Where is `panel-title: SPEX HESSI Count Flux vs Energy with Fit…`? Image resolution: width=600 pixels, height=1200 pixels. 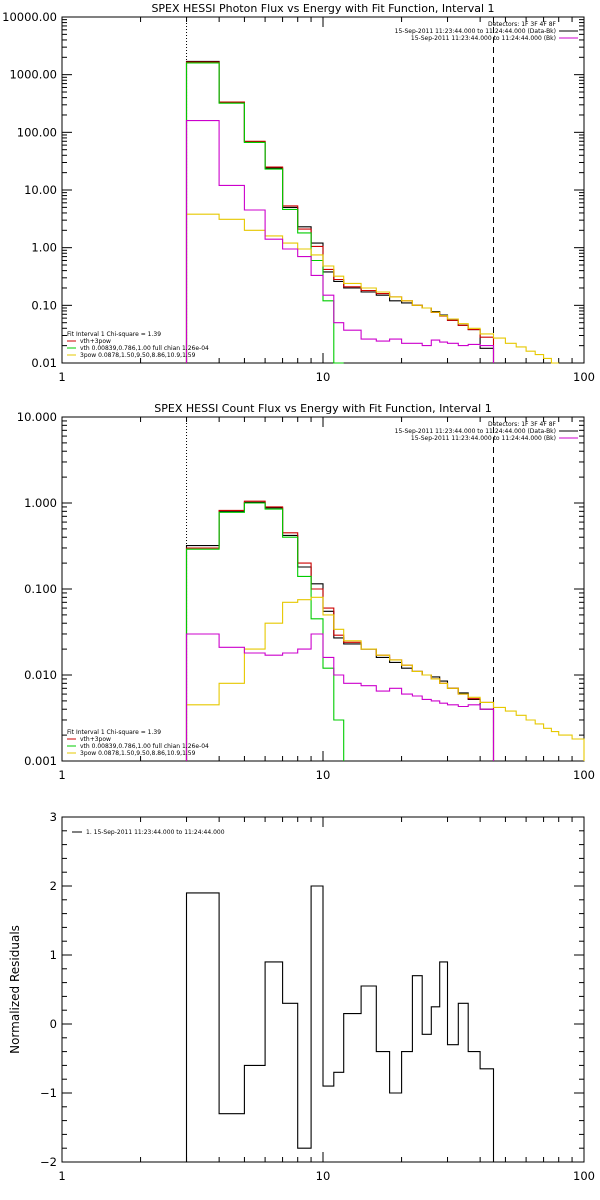 panel-title: SPEX HESSI Count Flux vs Energy with Fit… is located at coordinates (322, 408).